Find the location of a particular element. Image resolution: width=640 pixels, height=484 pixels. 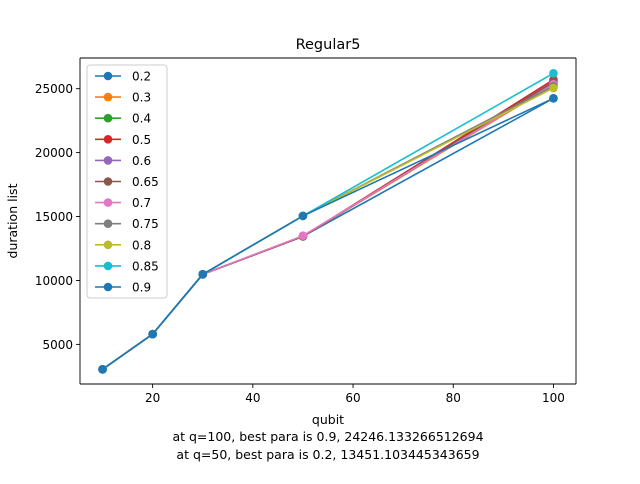

legend-entry: 0.4 is located at coordinates (123, 119).